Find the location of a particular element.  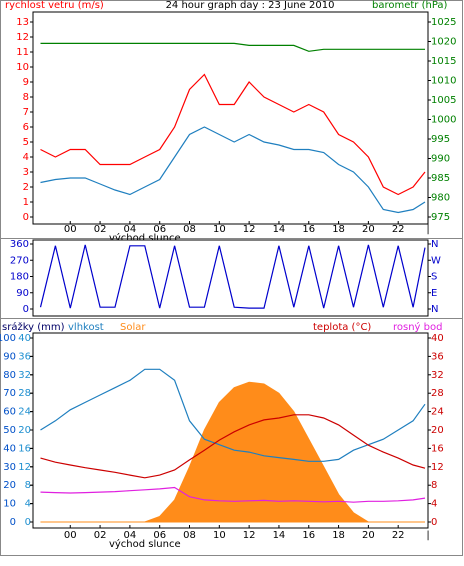

y-tick-label: 9 is located at coordinates (26, 82).